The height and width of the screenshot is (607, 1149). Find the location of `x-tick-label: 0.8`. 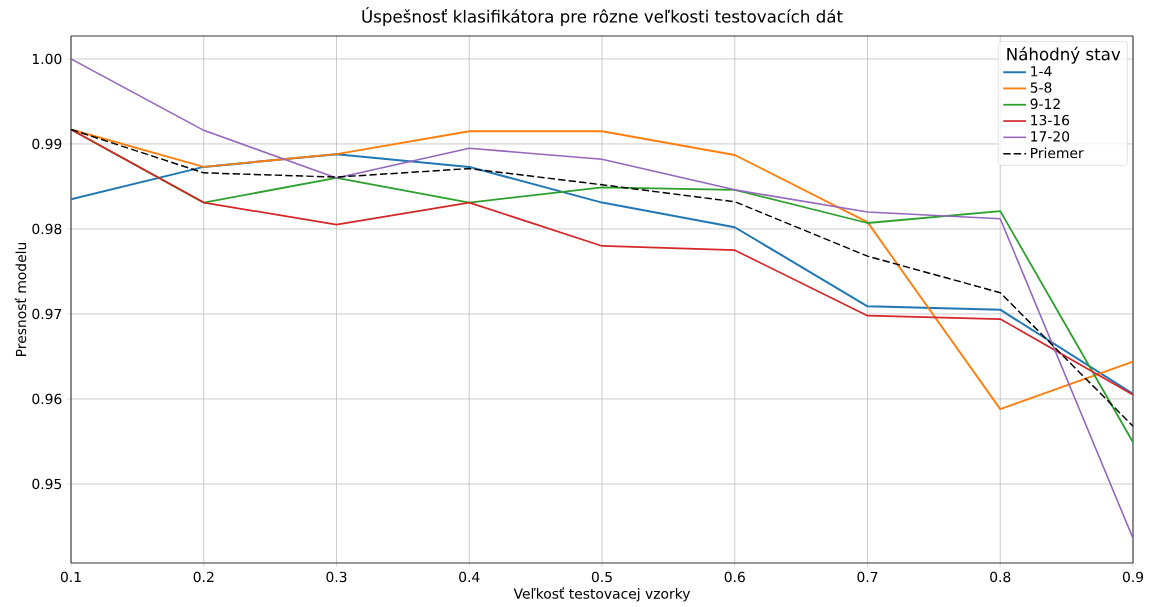

x-tick-label: 0.8 is located at coordinates (1000, 577).